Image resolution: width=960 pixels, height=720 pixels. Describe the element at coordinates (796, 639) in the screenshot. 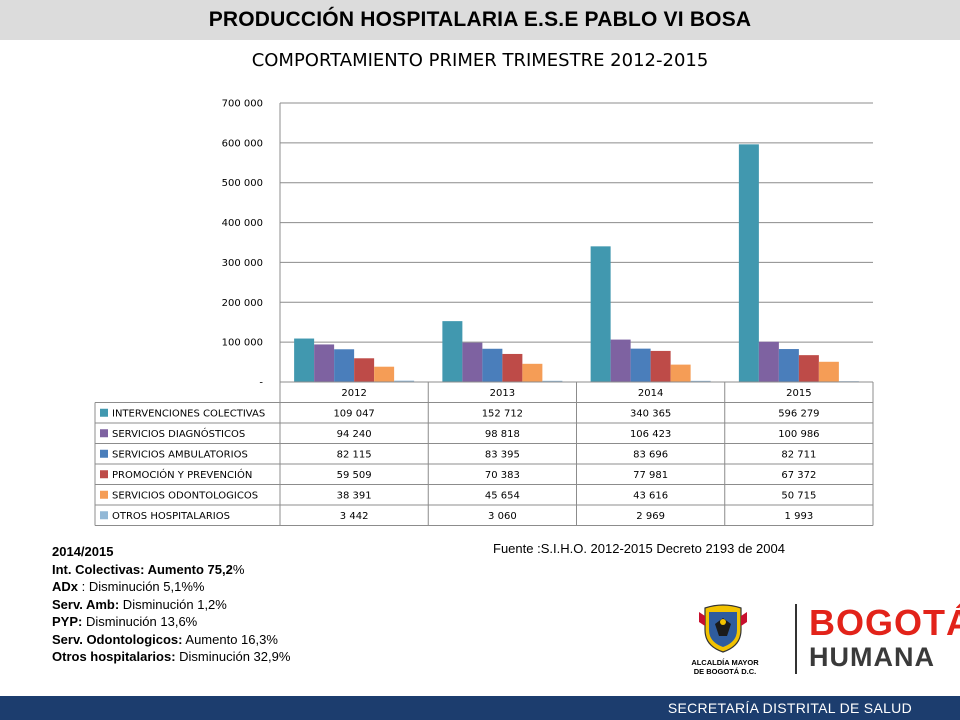

I see `logo-divider` at that location.